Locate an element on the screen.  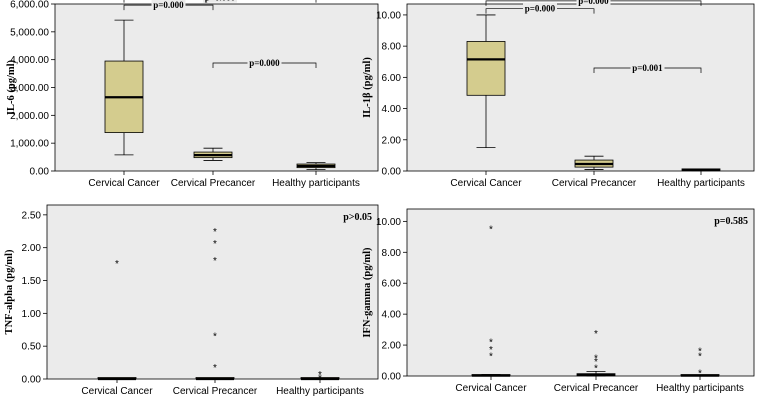
box-2: ***** is located at coordinates (215, 304).